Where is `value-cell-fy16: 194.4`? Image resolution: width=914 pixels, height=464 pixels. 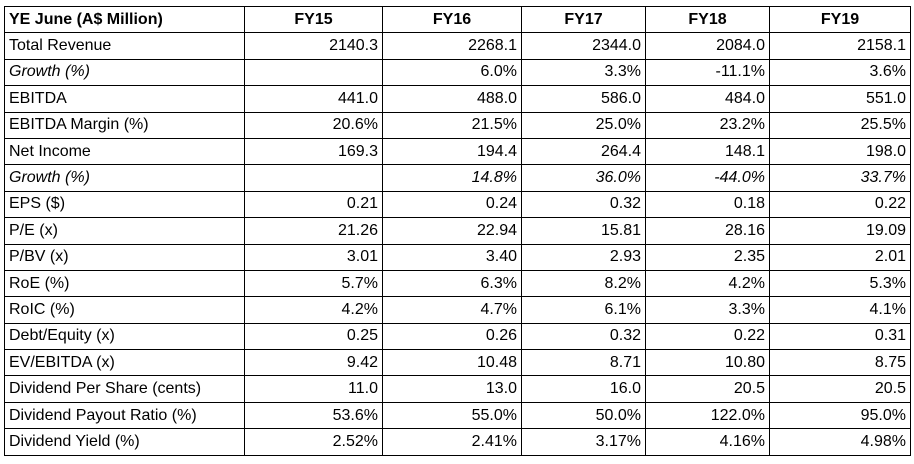
value-cell-fy16: 194.4 is located at coordinates (452, 151).